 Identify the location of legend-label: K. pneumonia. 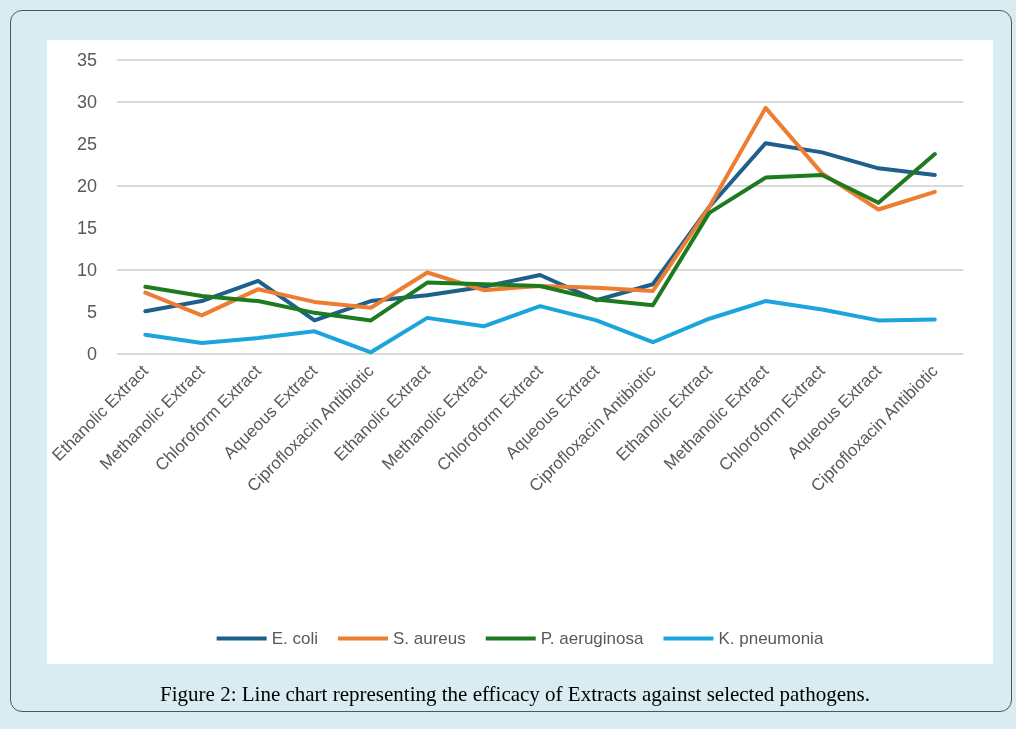
(771, 638).